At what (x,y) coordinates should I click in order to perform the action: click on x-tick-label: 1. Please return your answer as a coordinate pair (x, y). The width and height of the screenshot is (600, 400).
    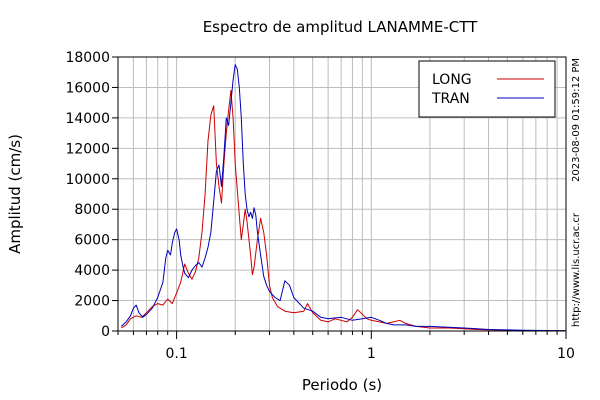
    Looking at the image, I should click on (371, 354).